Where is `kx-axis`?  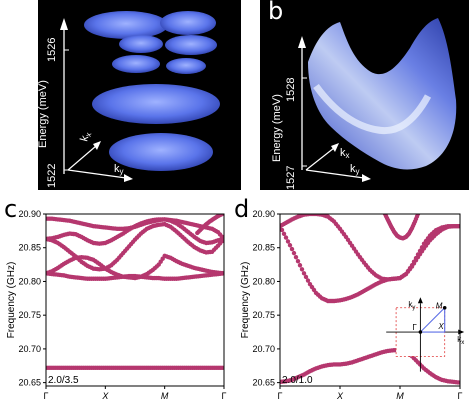
kx-axis is located at coordinates (82, 158).